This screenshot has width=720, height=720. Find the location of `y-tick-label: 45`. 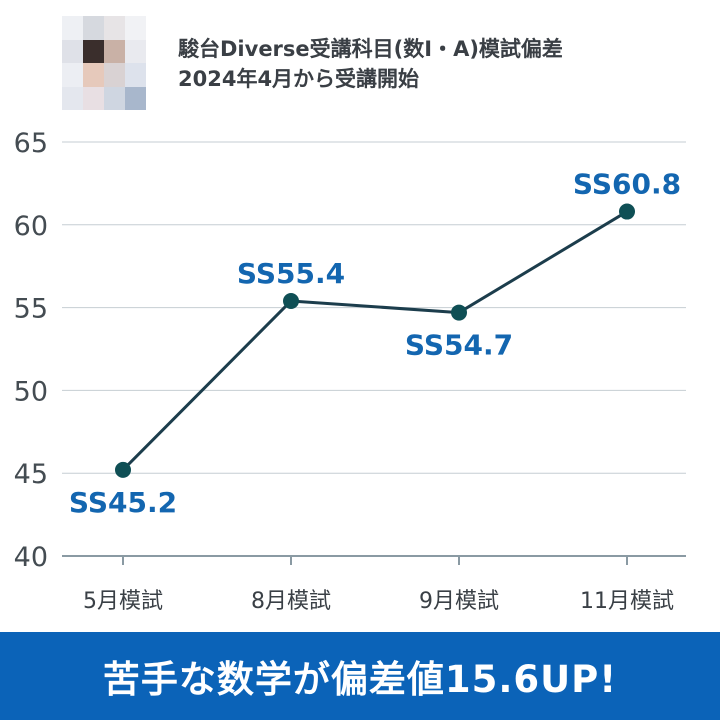

y-tick-label: 45 is located at coordinates (31, 474).